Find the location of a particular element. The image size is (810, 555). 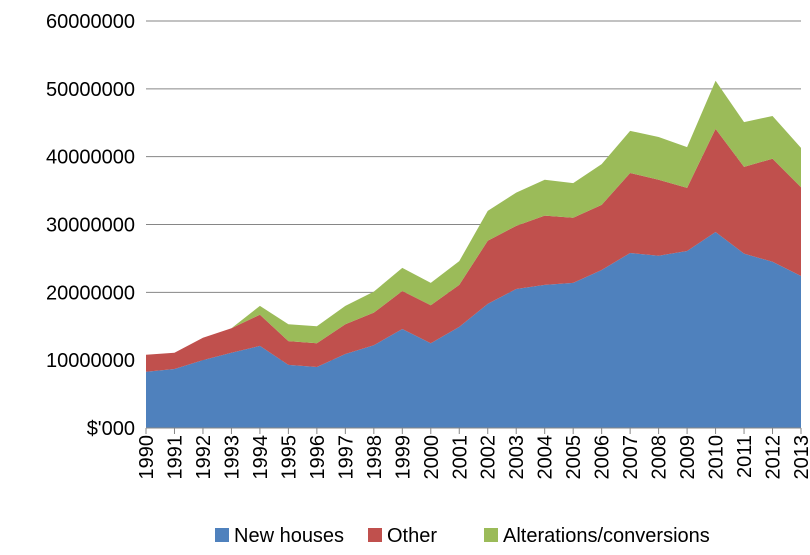

x-tick-label: 1993 is located at coordinates (232, 457).